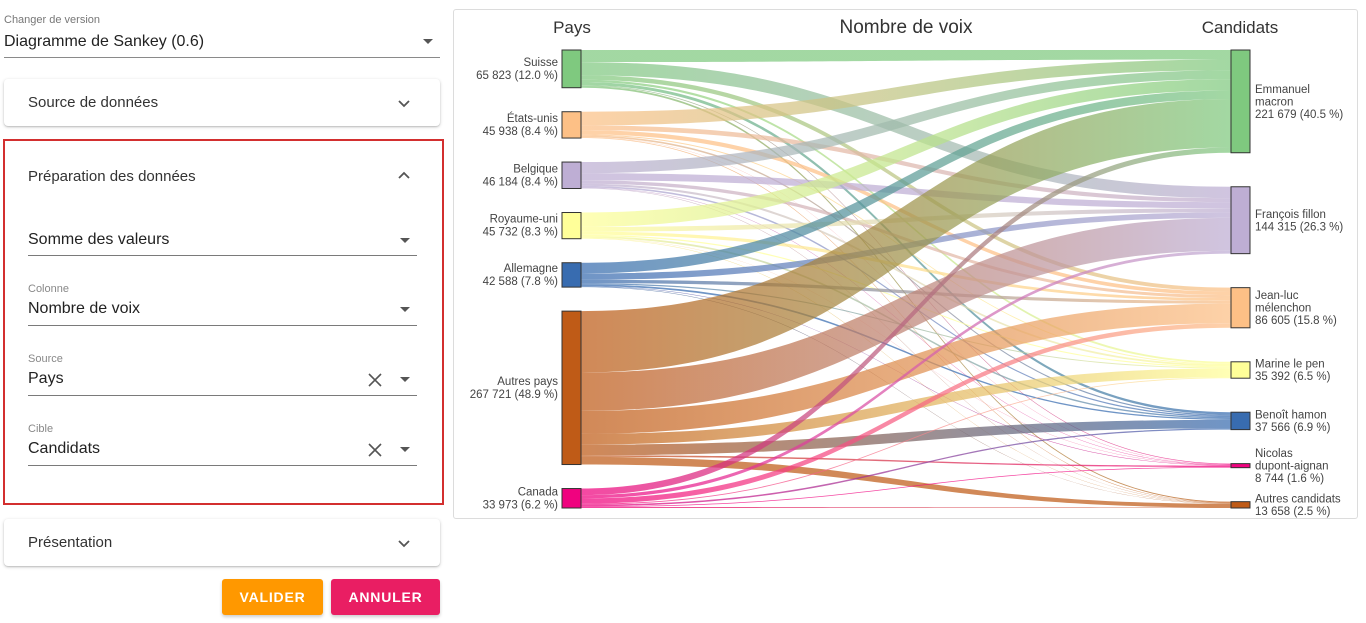 This screenshot has width=1366, height=623. I want to click on validate-button: VALIDER, so click(272, 597).